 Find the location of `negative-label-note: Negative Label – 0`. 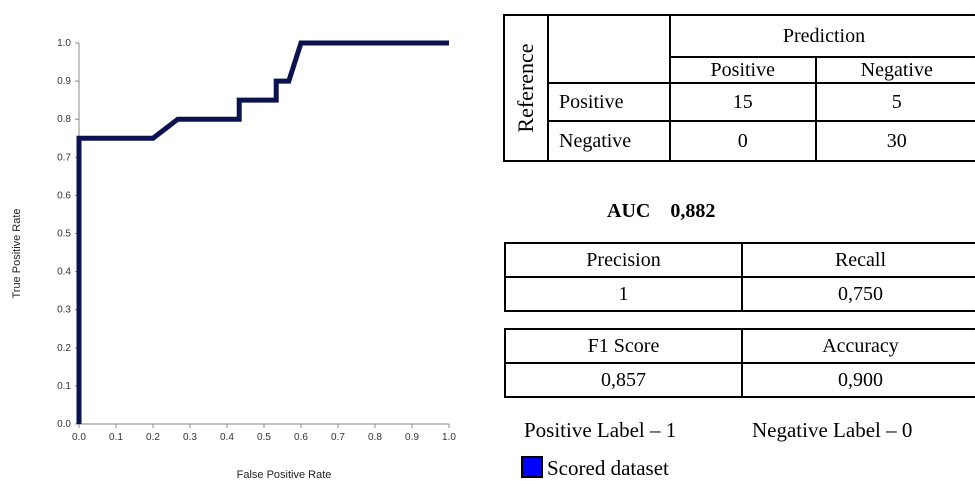

negative-label-note: Negative Label – 0 is located at coordinates (832, 430).